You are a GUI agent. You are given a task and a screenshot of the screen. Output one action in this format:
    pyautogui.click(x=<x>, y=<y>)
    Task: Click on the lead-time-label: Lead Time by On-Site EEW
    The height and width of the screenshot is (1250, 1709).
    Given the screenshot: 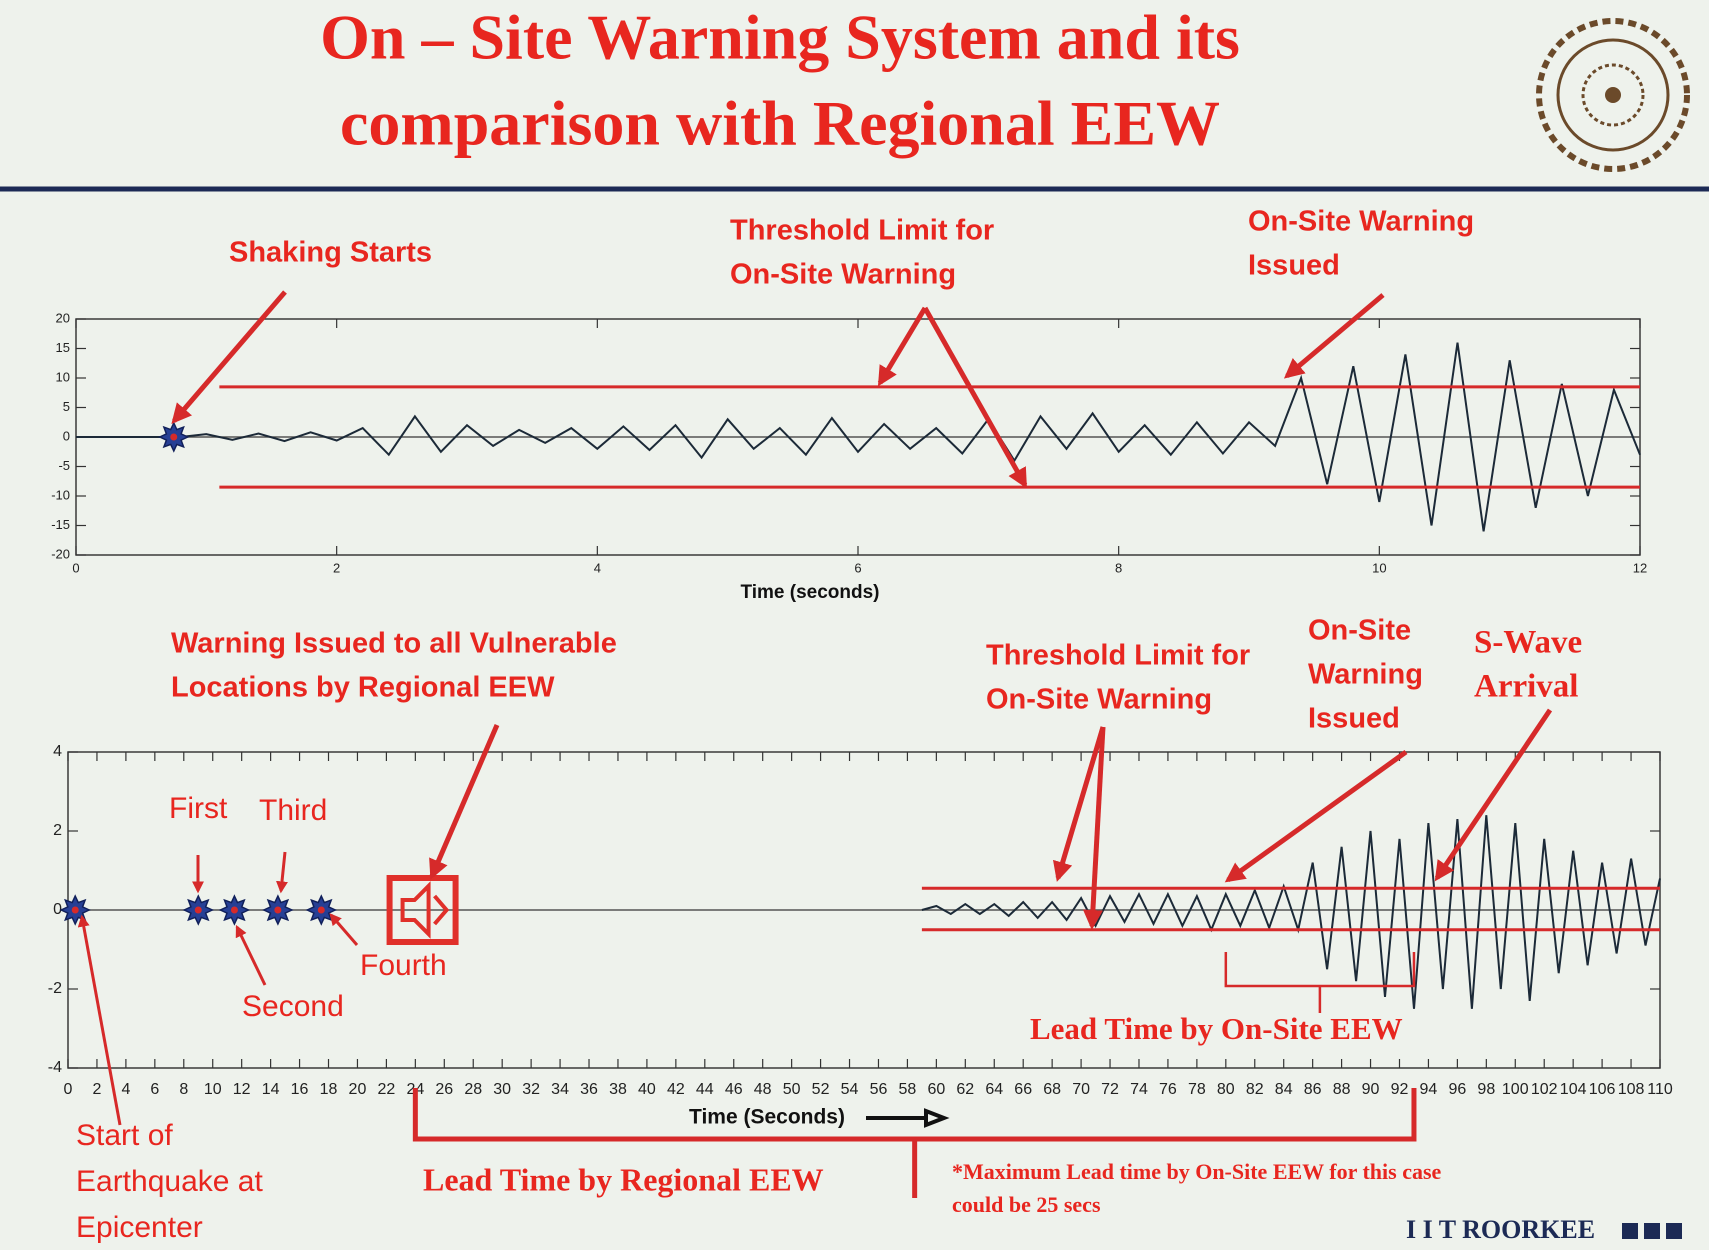 What is the action you would take?
    pyautogui.click(x=1216, y=1028)
    